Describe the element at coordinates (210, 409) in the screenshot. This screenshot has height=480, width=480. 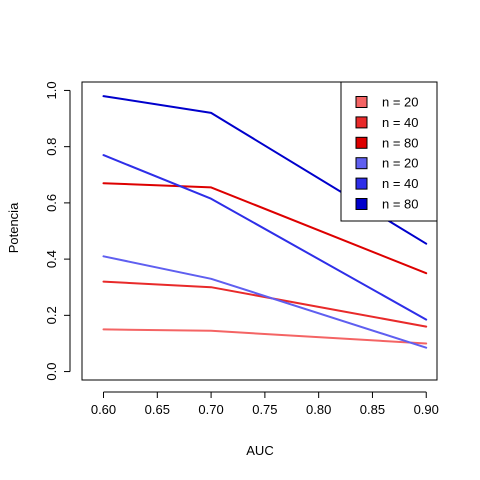
I see `x-tick-label: 0.70` at that location.